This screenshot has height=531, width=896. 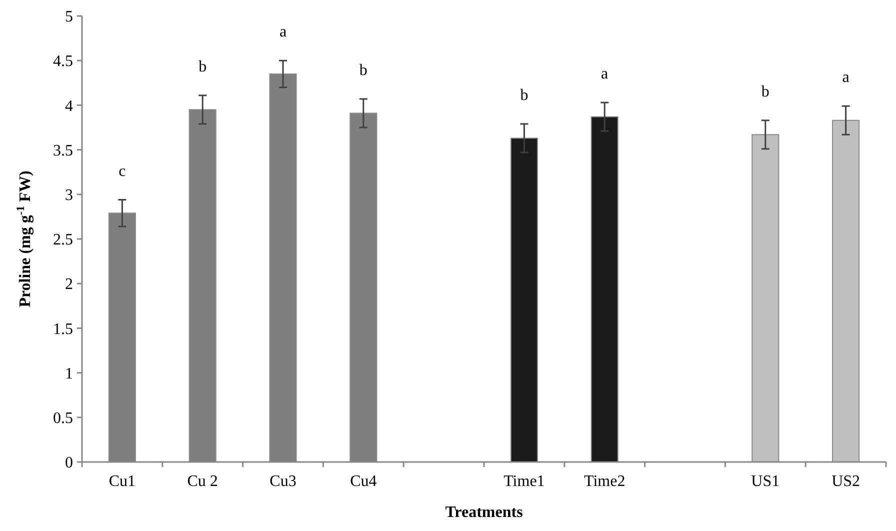 What do you see at coordinates (122, 481) in the screenshot?
I see `x-tick-label: Cu1` at bounding box center [122, 481].